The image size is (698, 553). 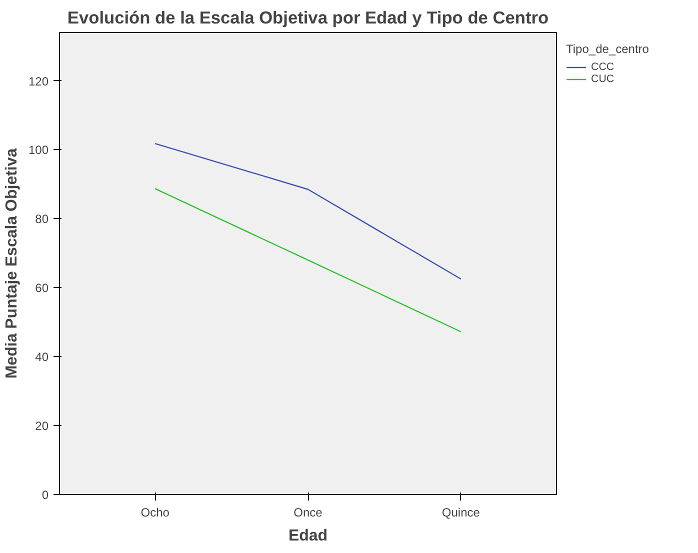 What do you see at coordinates (308, 513) in the screenshot?
I see `x-tick-label: Once` at bounding box center [308, 513].